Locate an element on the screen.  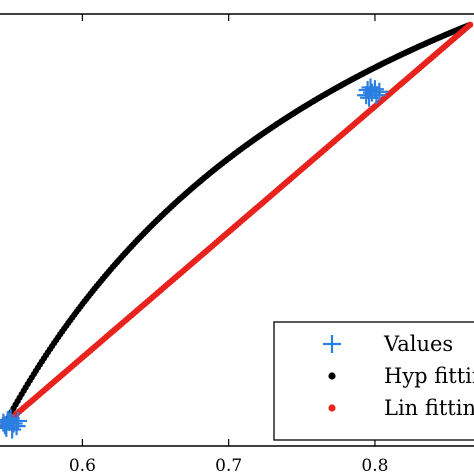
legend-label: Values is located at coordinates (418, 344).